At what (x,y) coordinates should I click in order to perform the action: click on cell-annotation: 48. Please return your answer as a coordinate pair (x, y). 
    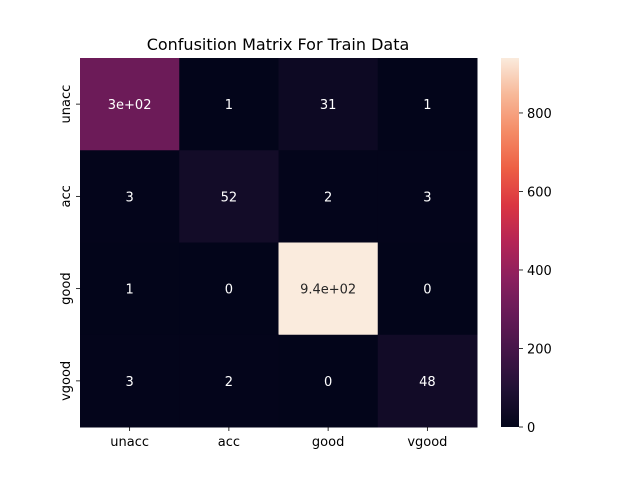
    Looking at the image, I should click on (427, 382).